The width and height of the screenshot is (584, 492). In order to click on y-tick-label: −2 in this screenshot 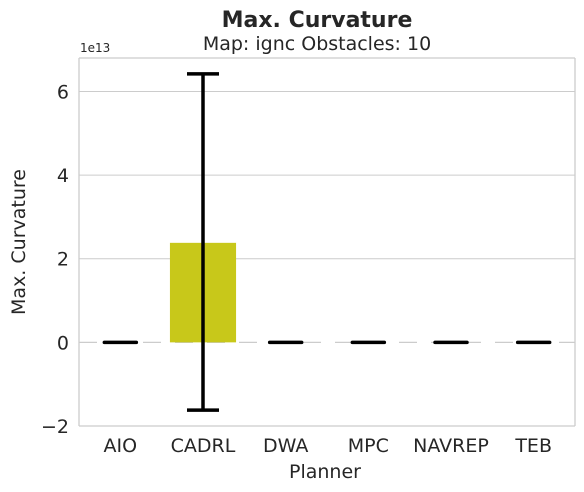, I will do `click(55, 427)`.